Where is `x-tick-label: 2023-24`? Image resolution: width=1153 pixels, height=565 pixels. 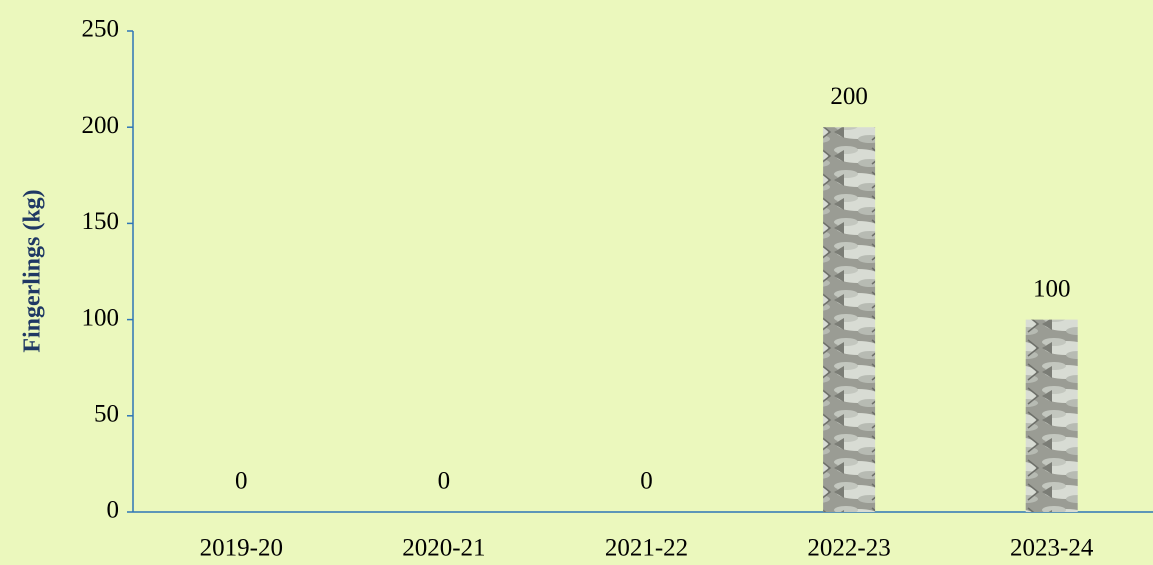 x-tick-label: 2023-24 is located at coordinates (1052, 548).